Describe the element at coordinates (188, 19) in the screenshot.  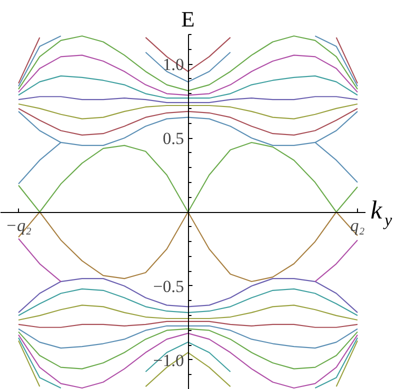
I see `y-axis-title: E` at that location.